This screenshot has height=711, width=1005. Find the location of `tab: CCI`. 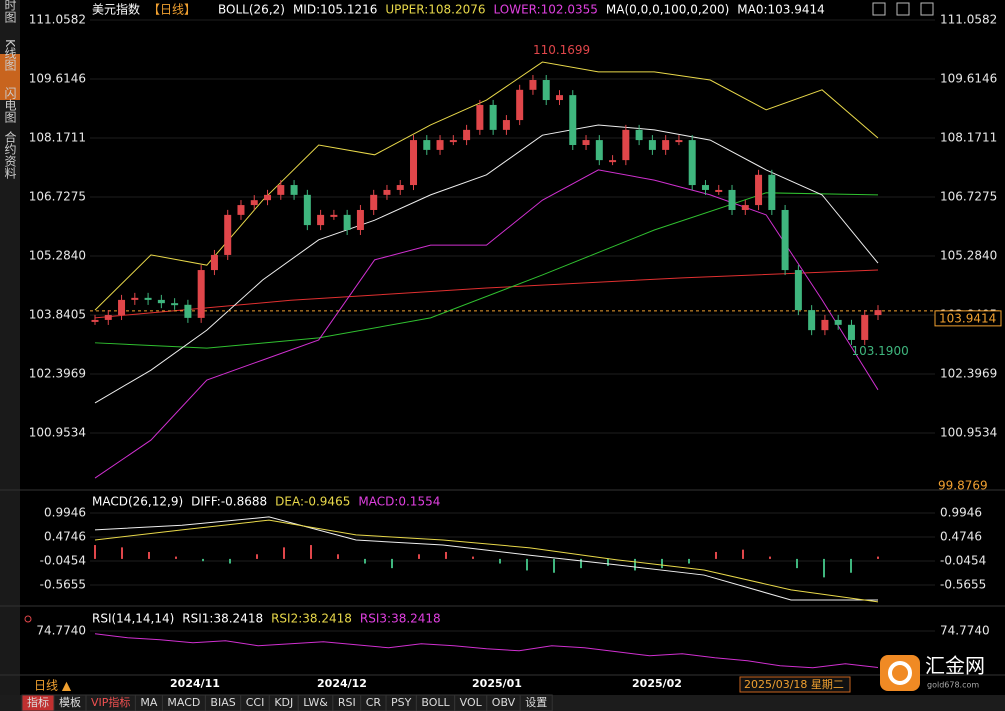

tab: CCI is located at coordinates (255, 702).